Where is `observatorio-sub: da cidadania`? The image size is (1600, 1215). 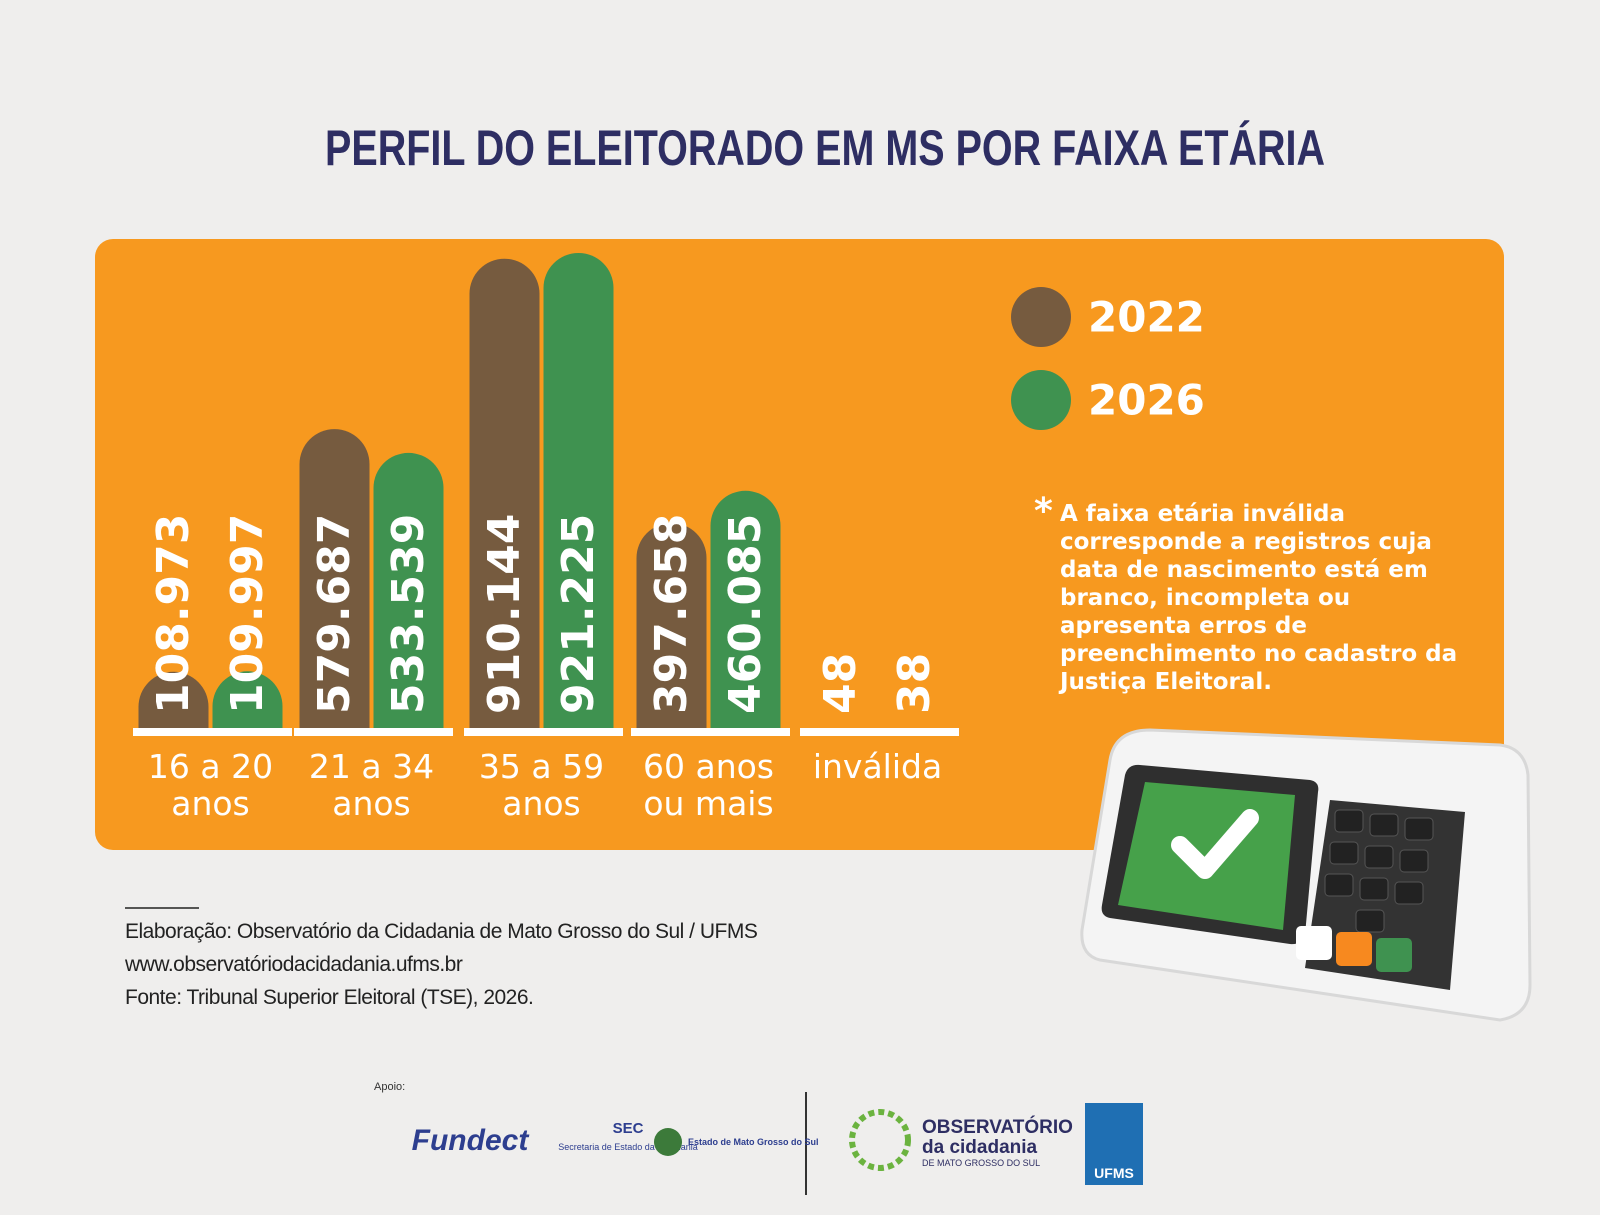 observatorio-sub: da cidadania is located at coordinates (980, 1147).